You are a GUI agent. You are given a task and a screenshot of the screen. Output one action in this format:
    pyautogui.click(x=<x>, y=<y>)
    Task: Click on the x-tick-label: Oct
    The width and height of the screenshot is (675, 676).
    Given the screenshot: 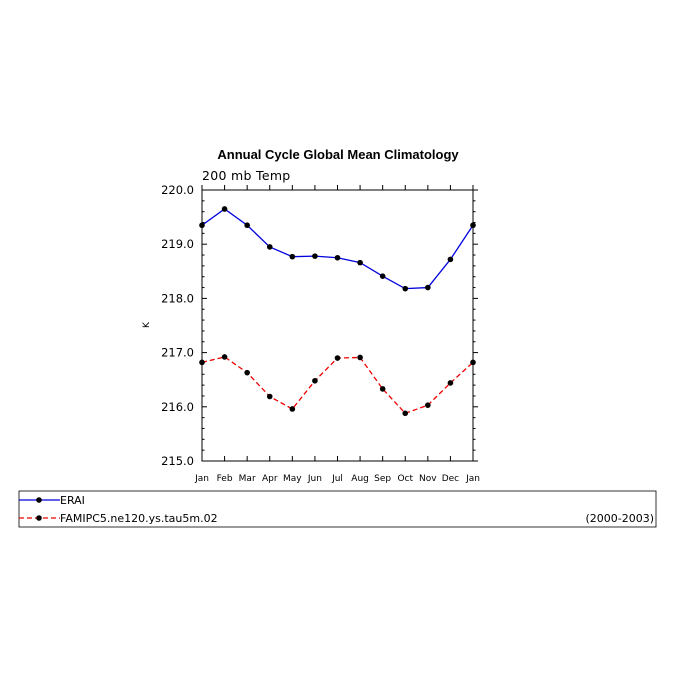 What is the action you would take?
    pyautogui.click(x=405, y=479)
    